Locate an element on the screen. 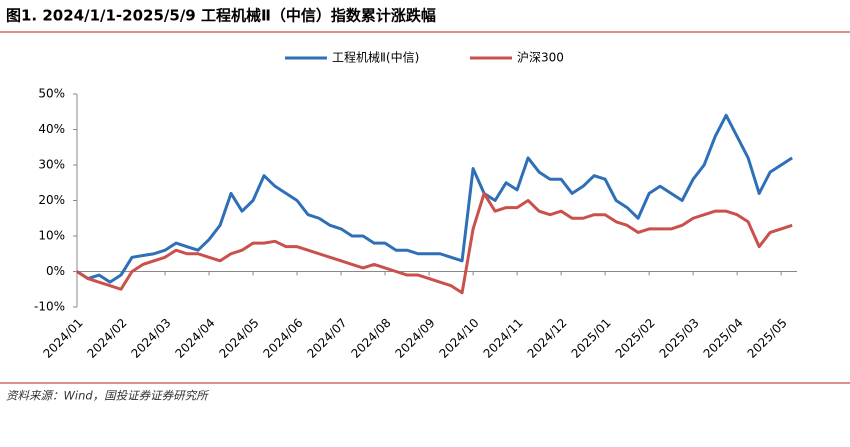 This screenshot has height=447, width=850. y-tick-label: 10% is located at coordinates (51, 236).